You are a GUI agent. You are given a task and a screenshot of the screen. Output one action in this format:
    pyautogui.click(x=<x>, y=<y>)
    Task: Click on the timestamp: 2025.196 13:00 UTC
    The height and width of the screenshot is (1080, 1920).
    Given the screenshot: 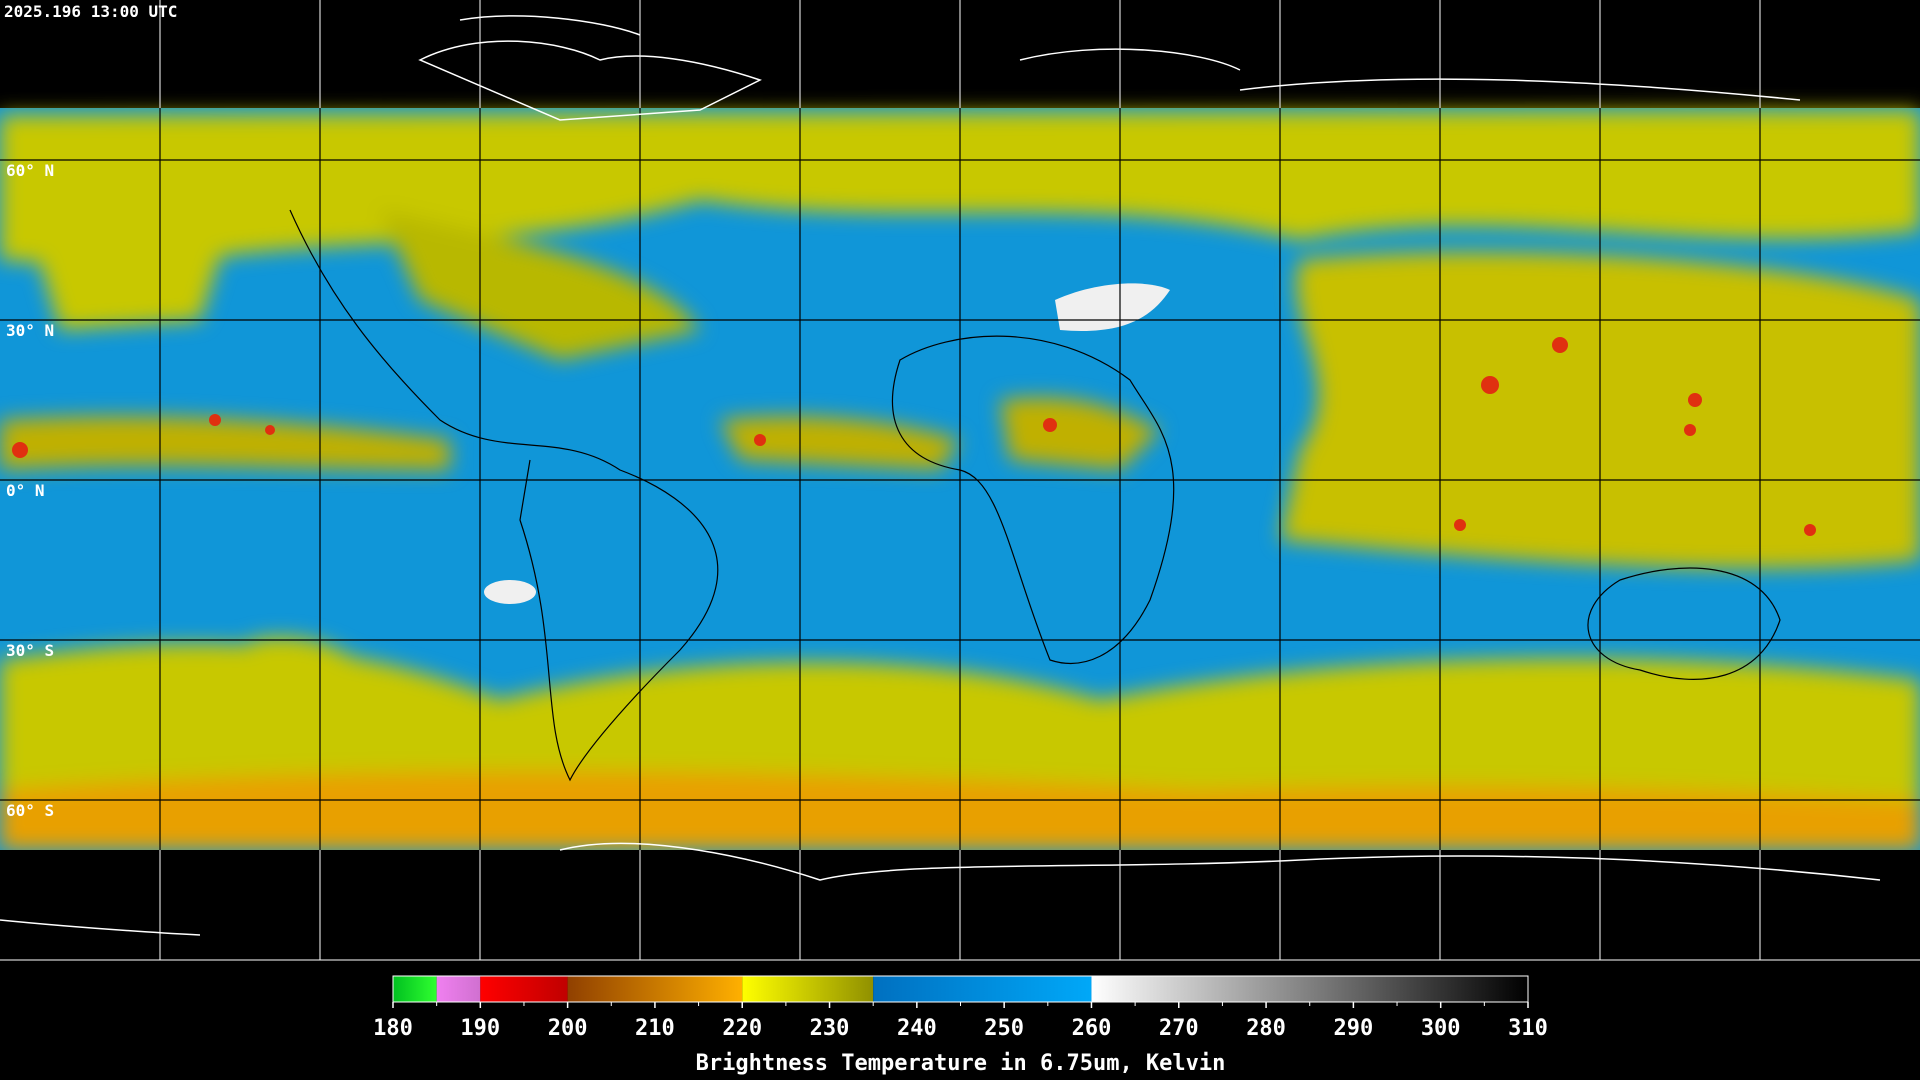 What is the action you would take?
    pyautogui.click(x=90, y=11)
    